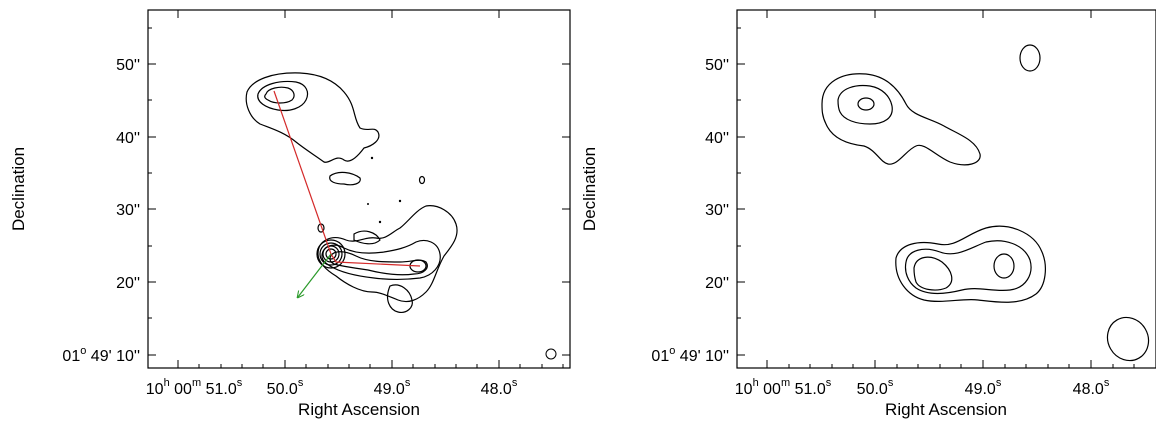  Describe the element at coordinates (375, 260) in the screenshot. I see `red-overlay-line-east` at that location.